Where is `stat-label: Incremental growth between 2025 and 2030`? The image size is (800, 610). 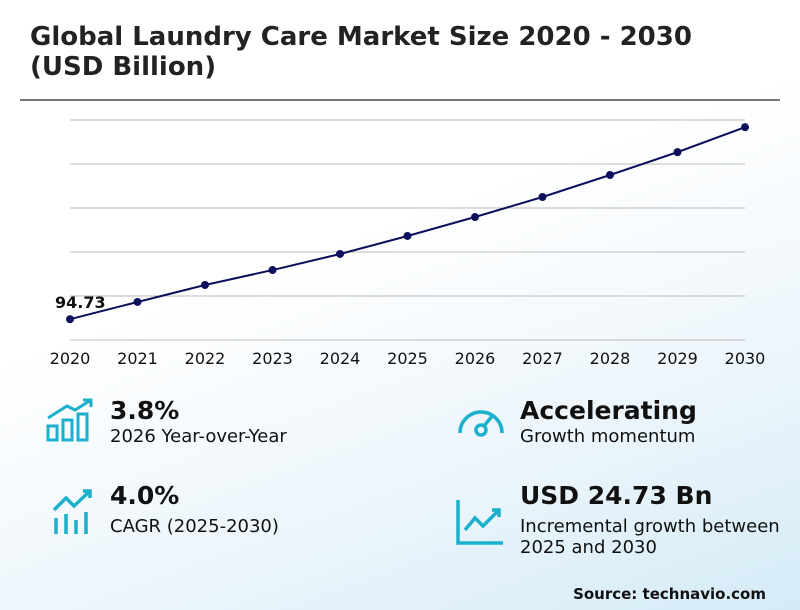
stat-label: Incremental growth between 2025 and 2030 is located at coordinates (650, 537).